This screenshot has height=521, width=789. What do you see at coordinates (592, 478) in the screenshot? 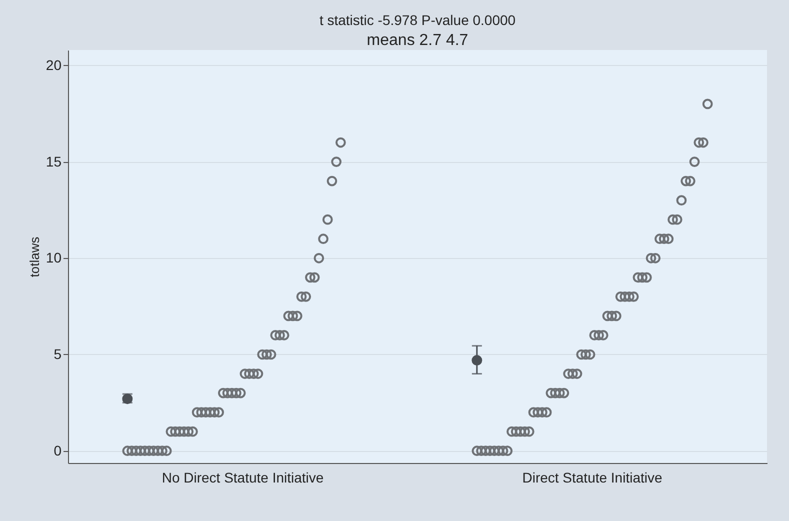
I see `x-tick-label: Direct Statute Initiative` at bounding box center [592, 478].